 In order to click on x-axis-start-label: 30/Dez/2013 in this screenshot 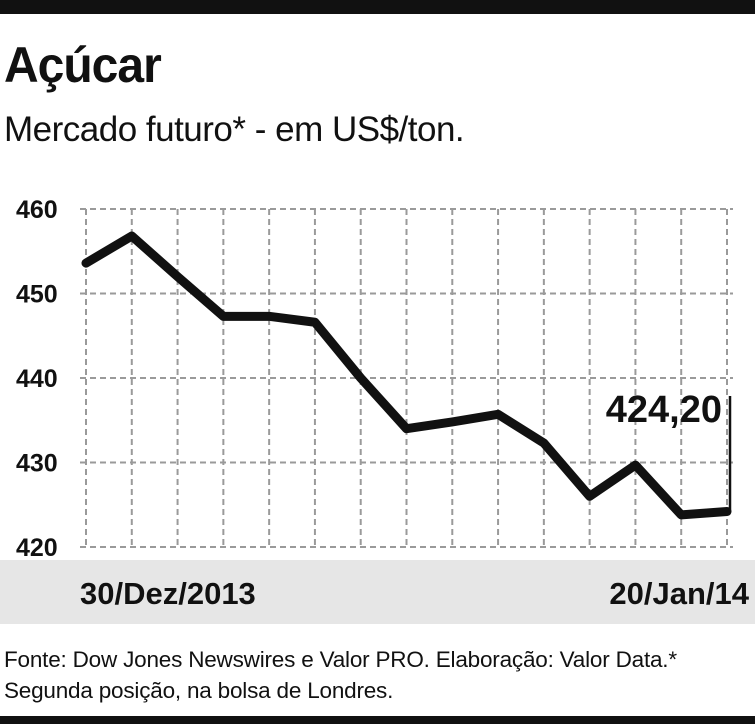, I will do `click(168, 593)`.